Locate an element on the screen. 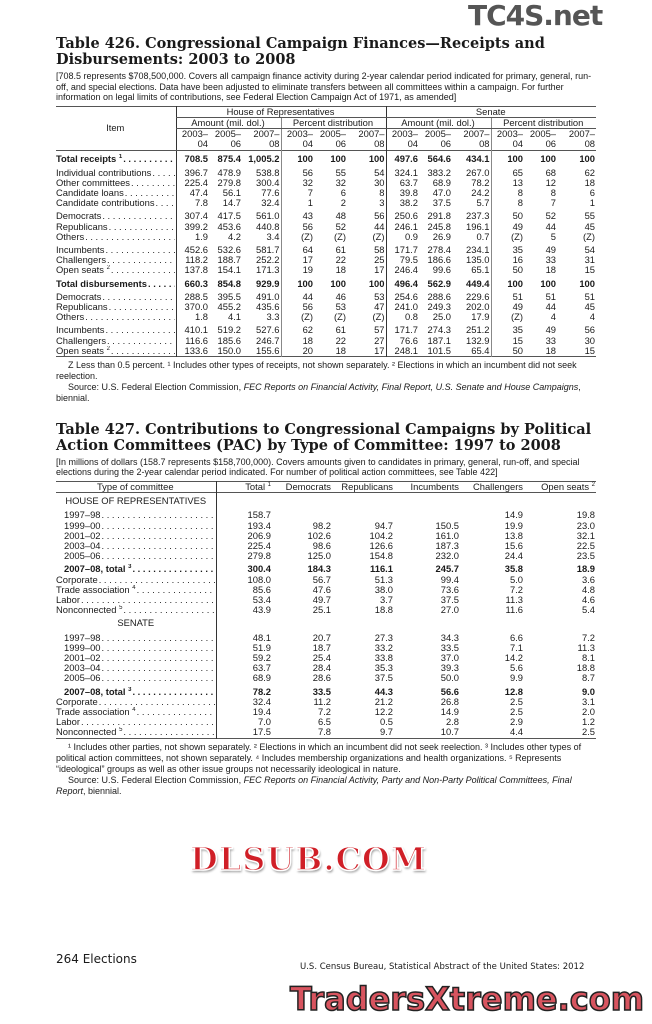 The image size is (652, 1024). data-cell: 12.2 is located at coordinates (363, 711).